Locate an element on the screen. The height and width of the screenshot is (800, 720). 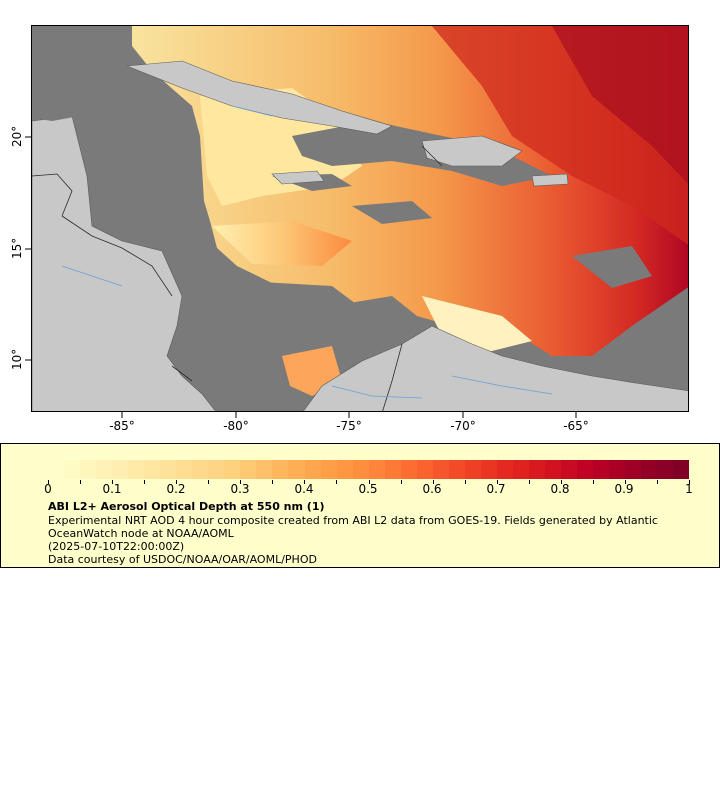
colorbar-tick-label: 0.6 is located at coordinates (432, 489).